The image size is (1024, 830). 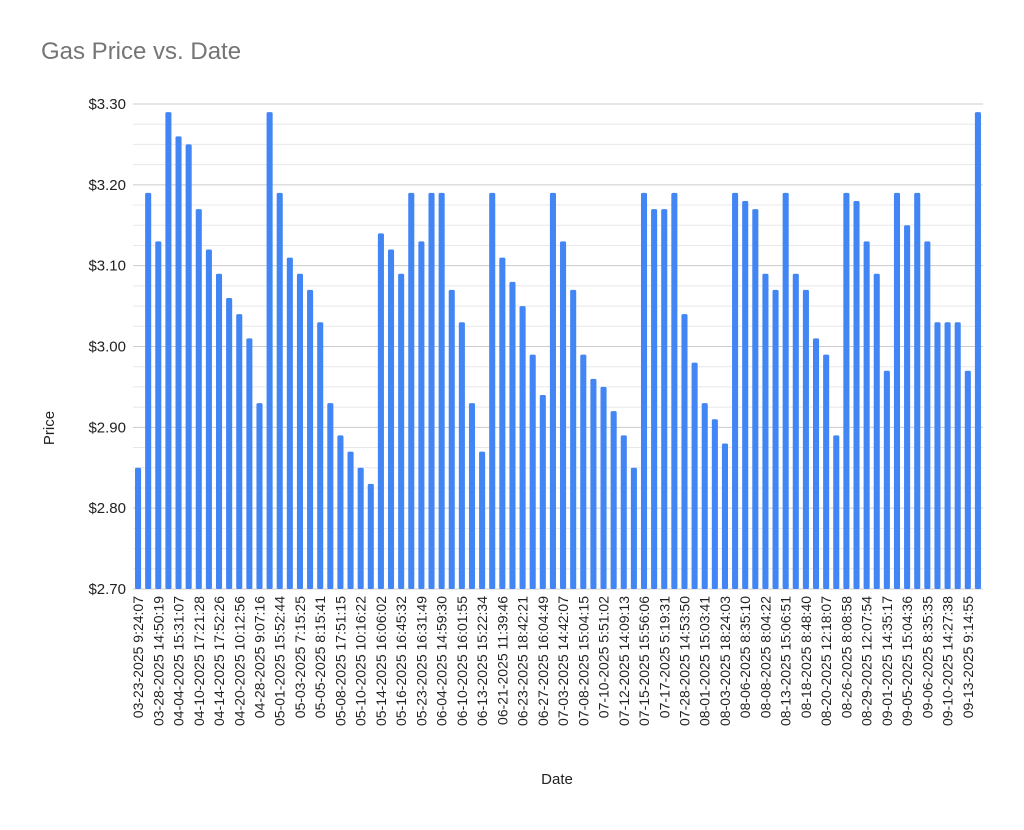 What do you see at coordinates (927, 657) in the screenshot?
I see `x-tick-label: 09-06-2025 8:35:35` at bounding box center [927, 657].